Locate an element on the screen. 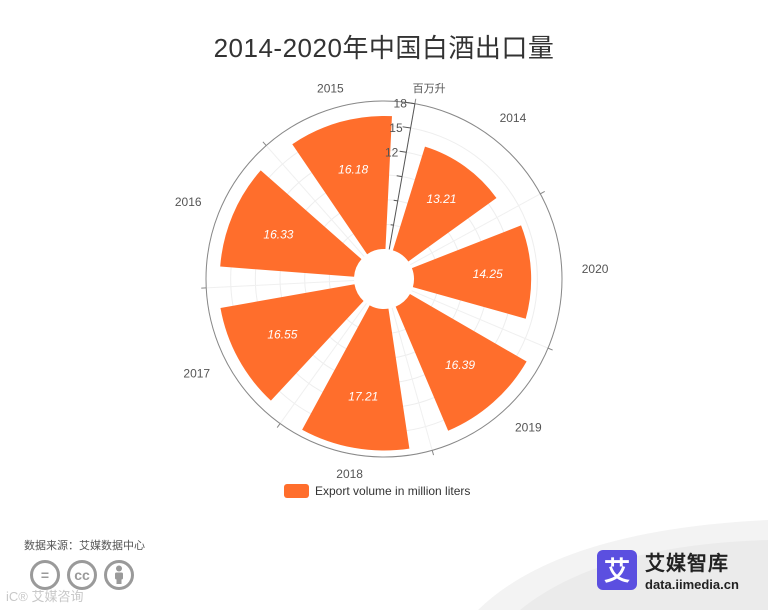 The image size is (768, 610). brand-url: data.iimedia.cn is located at coordinates (692, 584).